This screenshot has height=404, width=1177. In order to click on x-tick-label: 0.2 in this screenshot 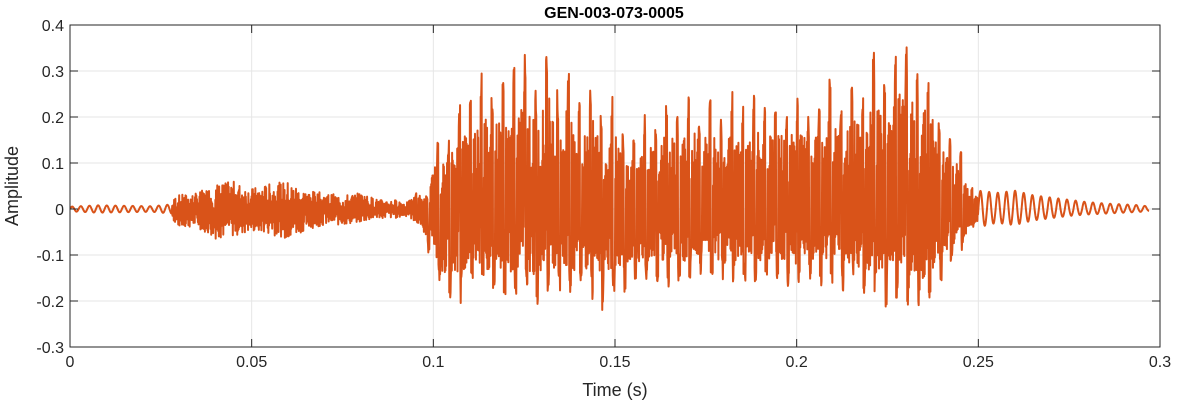, I will do `click(797, 362)`.